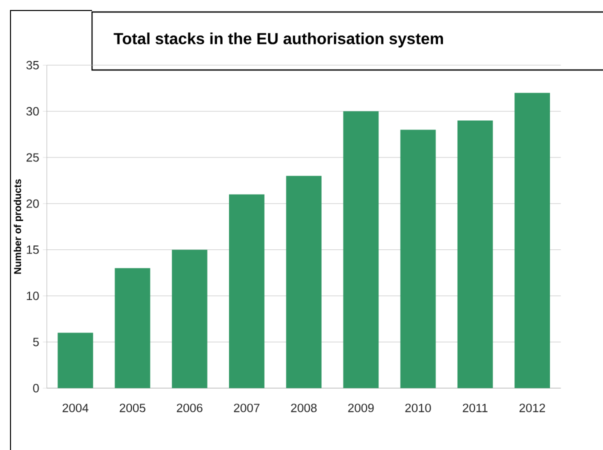 The image size is (603, 450). Describe the element at coordinates (278, 40) in the screenshot. I see `chart-title: Total stacks in the EU authorisation system` at that location.